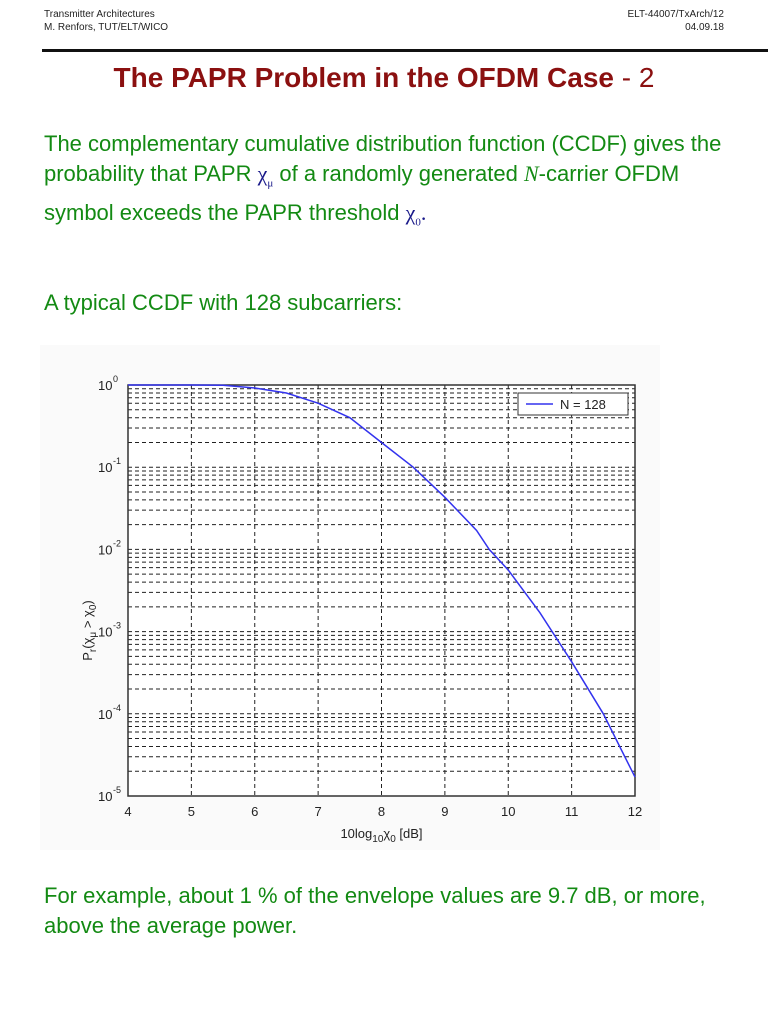 The height and width of the screenshot is (1024, 768). What do you see at coordinates (381, 835) in the screenshot?
I see `x-axis-label: 10log10χ0 [dB]` at bounding box center [381, 835].